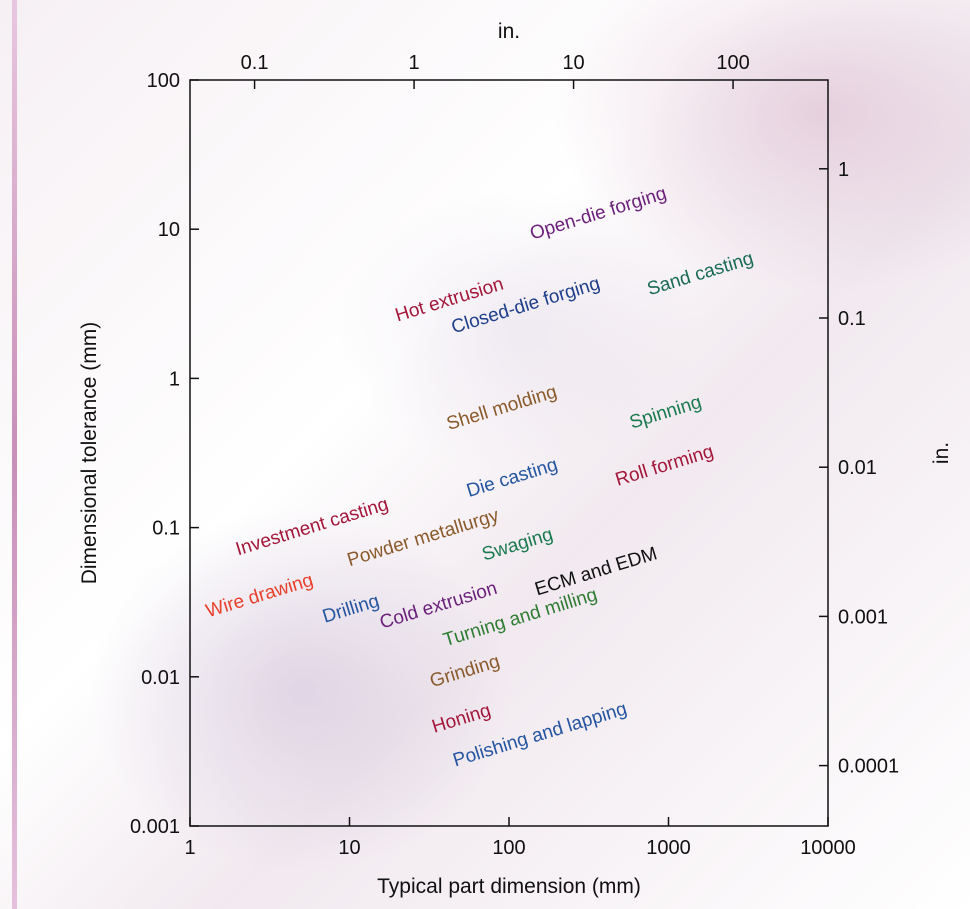  I want to click on y-axis-title: Dimensional tolerance (mm), so click(89, 453).